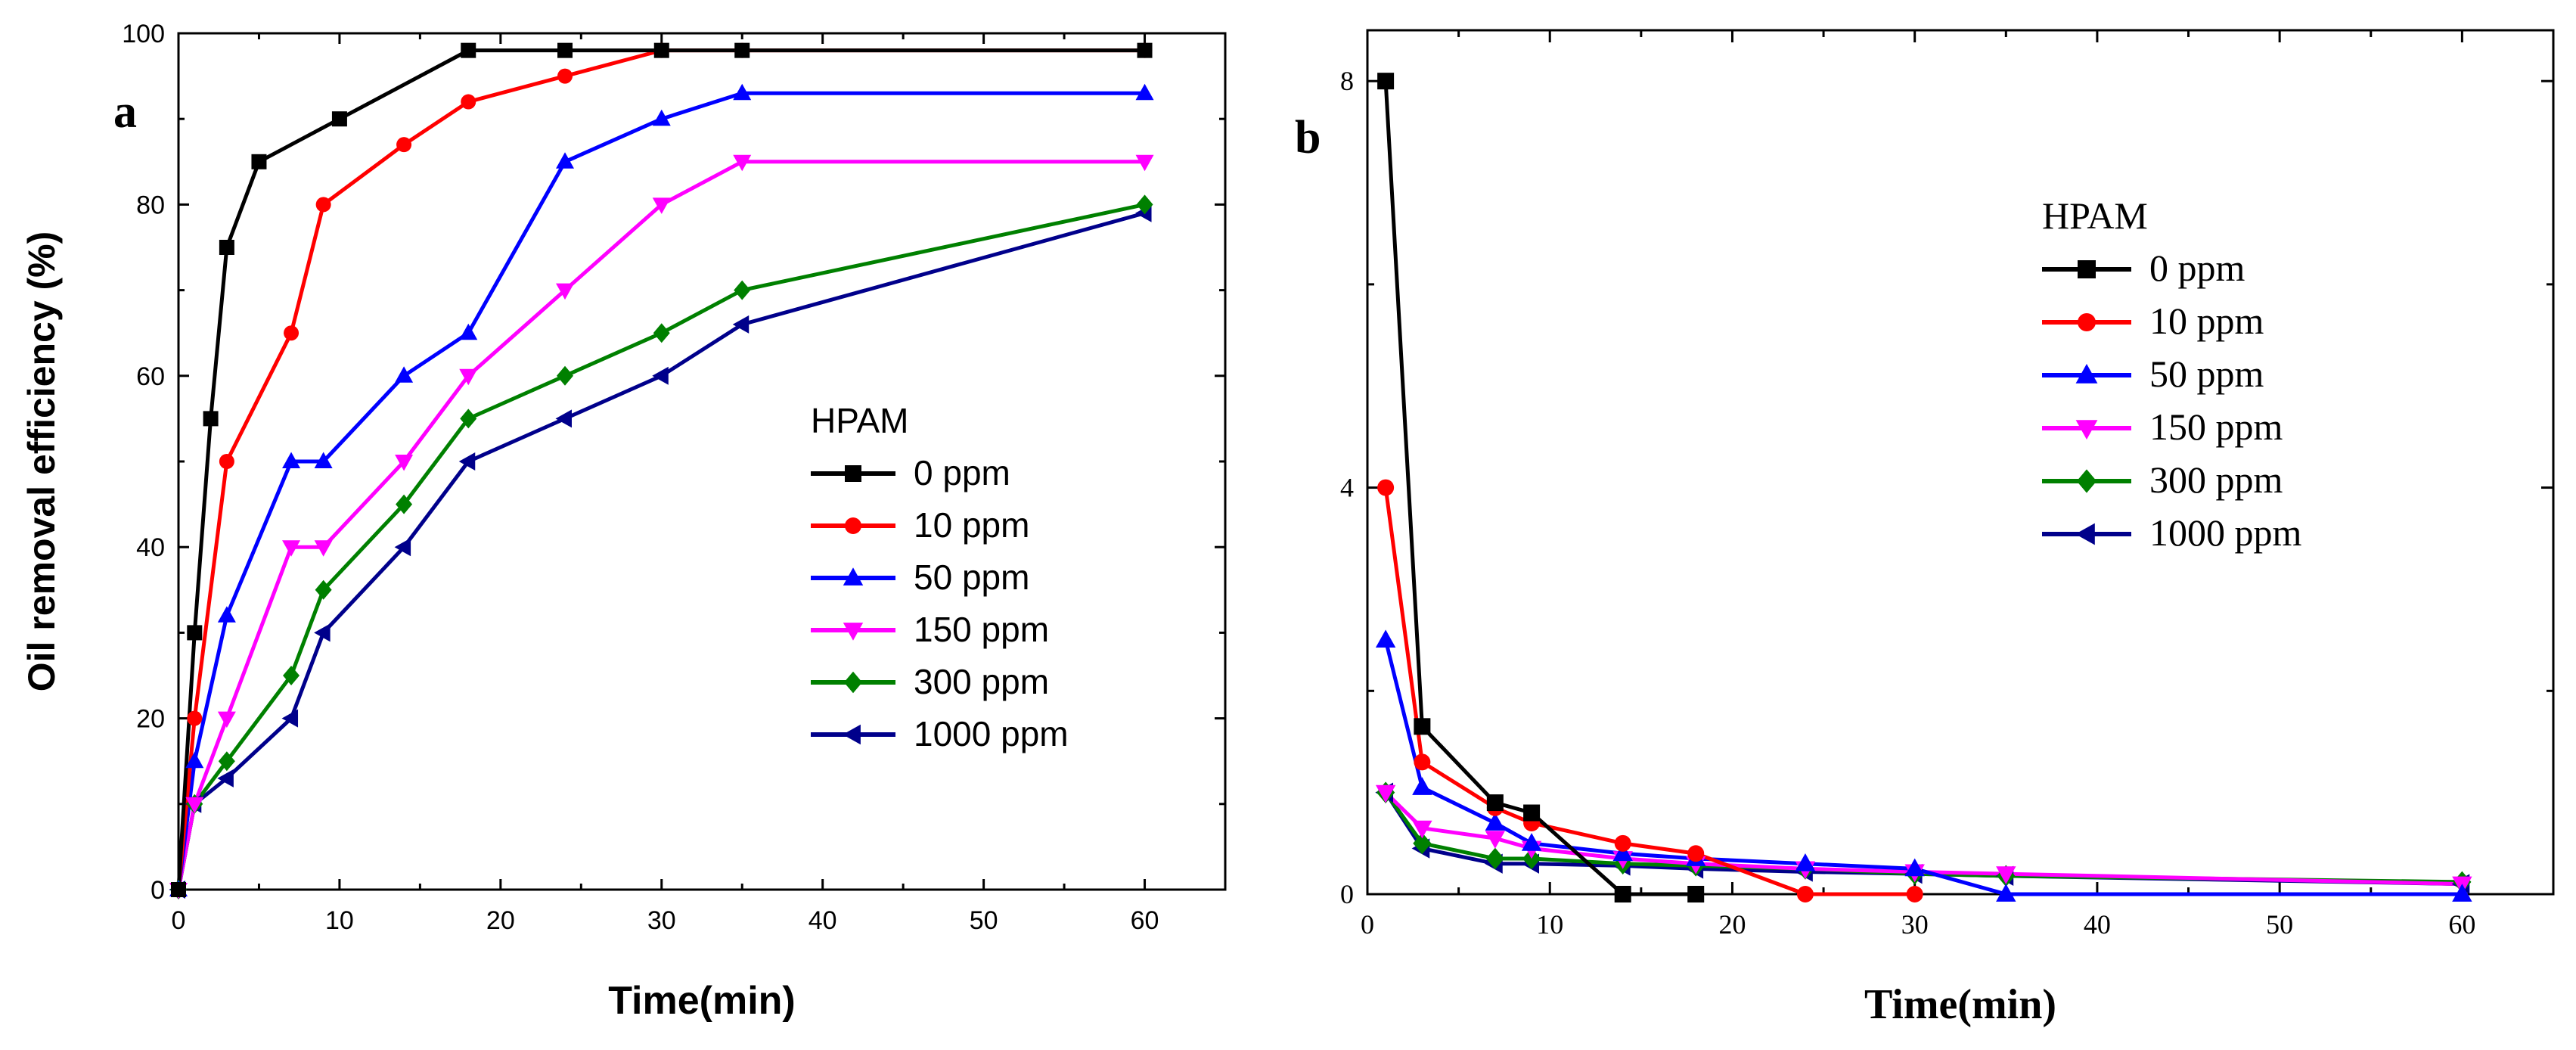  Describe the element at coordinates (1347, 81) in the screenshot. I see `y-tick-label: 8` at that location.